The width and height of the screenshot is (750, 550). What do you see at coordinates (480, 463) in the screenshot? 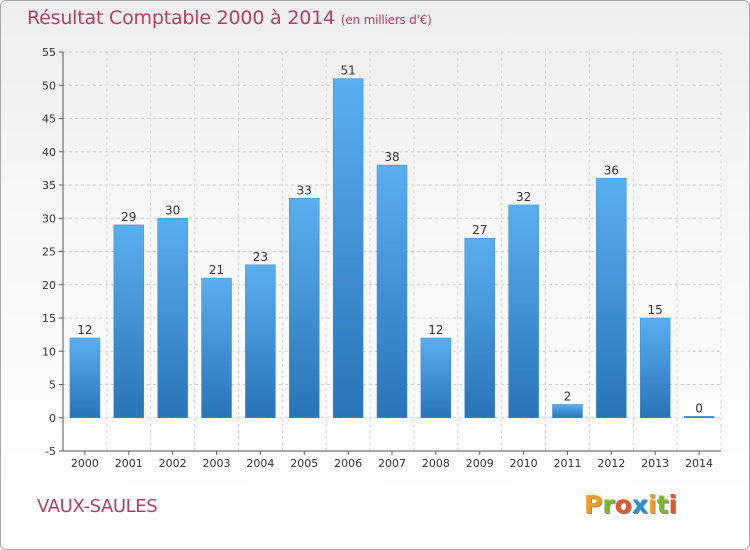
I see `x-tick-label: 2009` at bounding box center [480, 463].